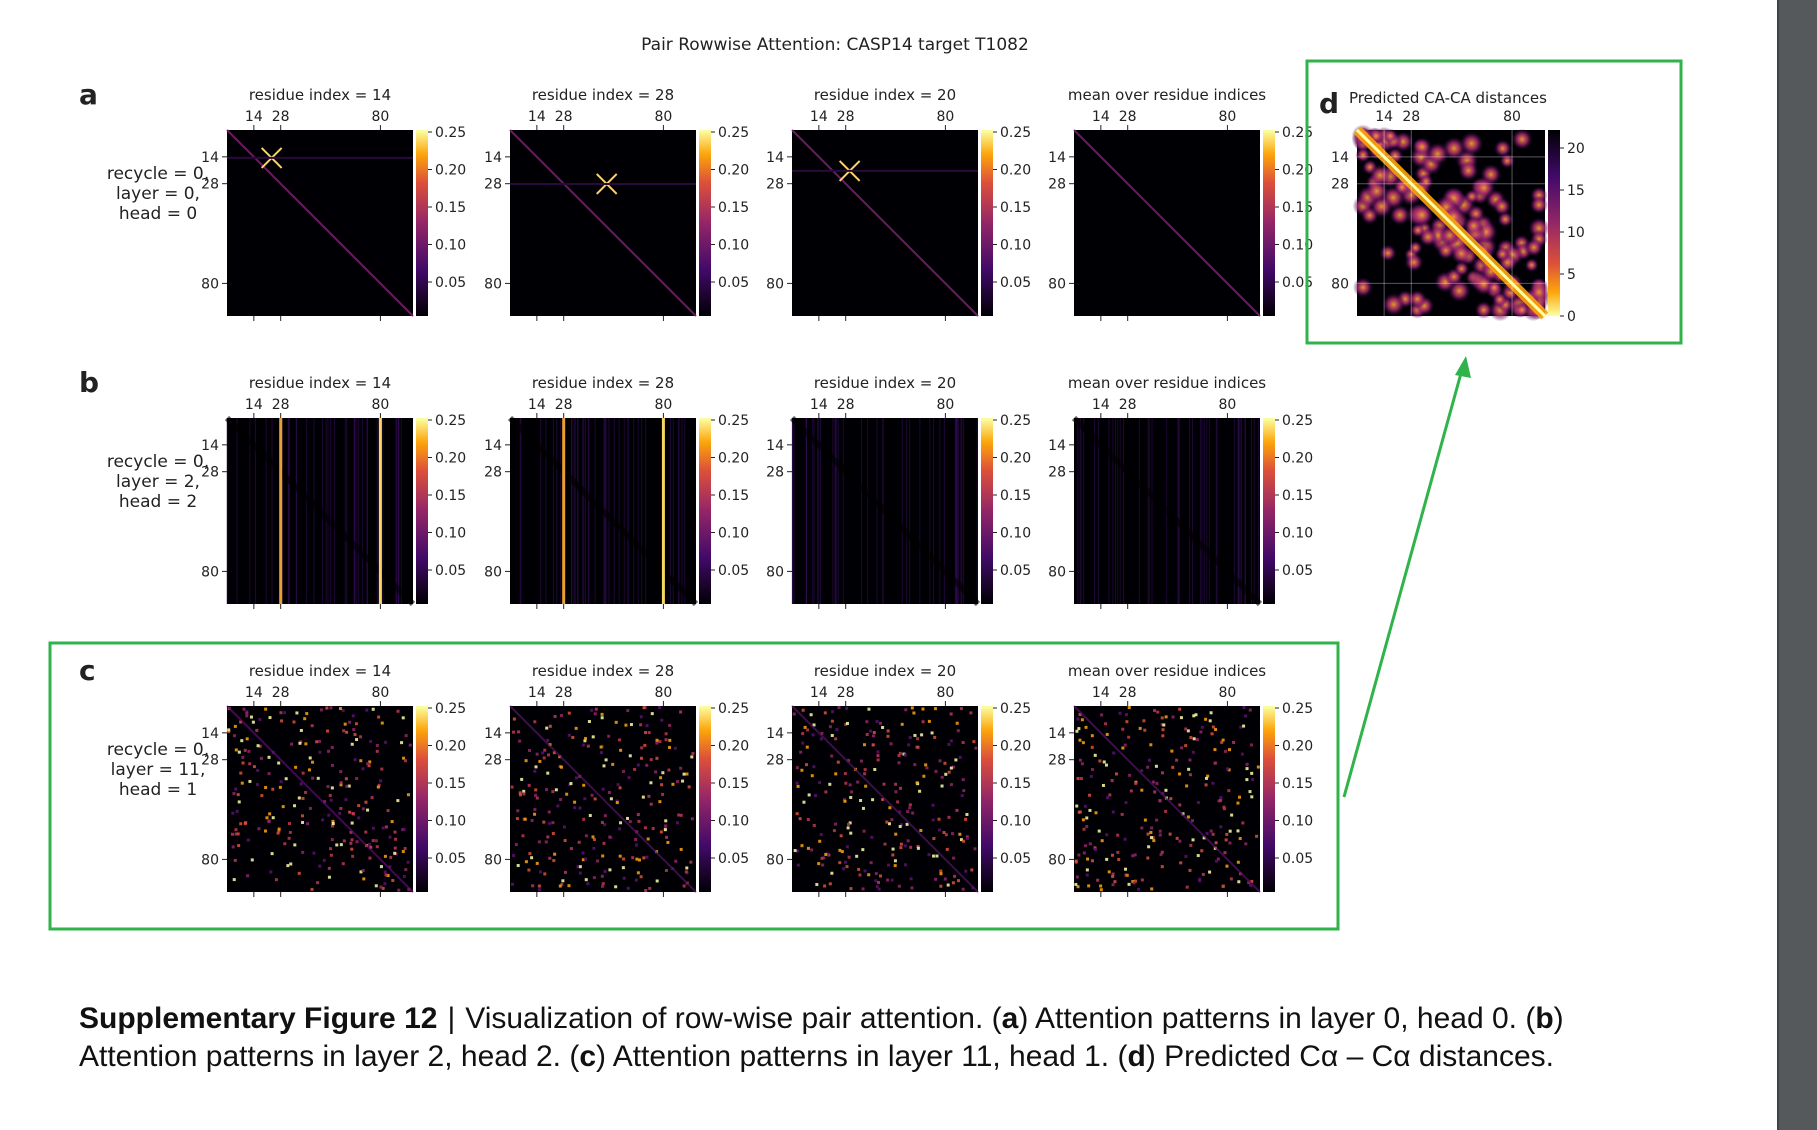 Image resolution: width=1817 pixels, height=1130 pixels. I want to click on scrollbar, so click(1798, 565).